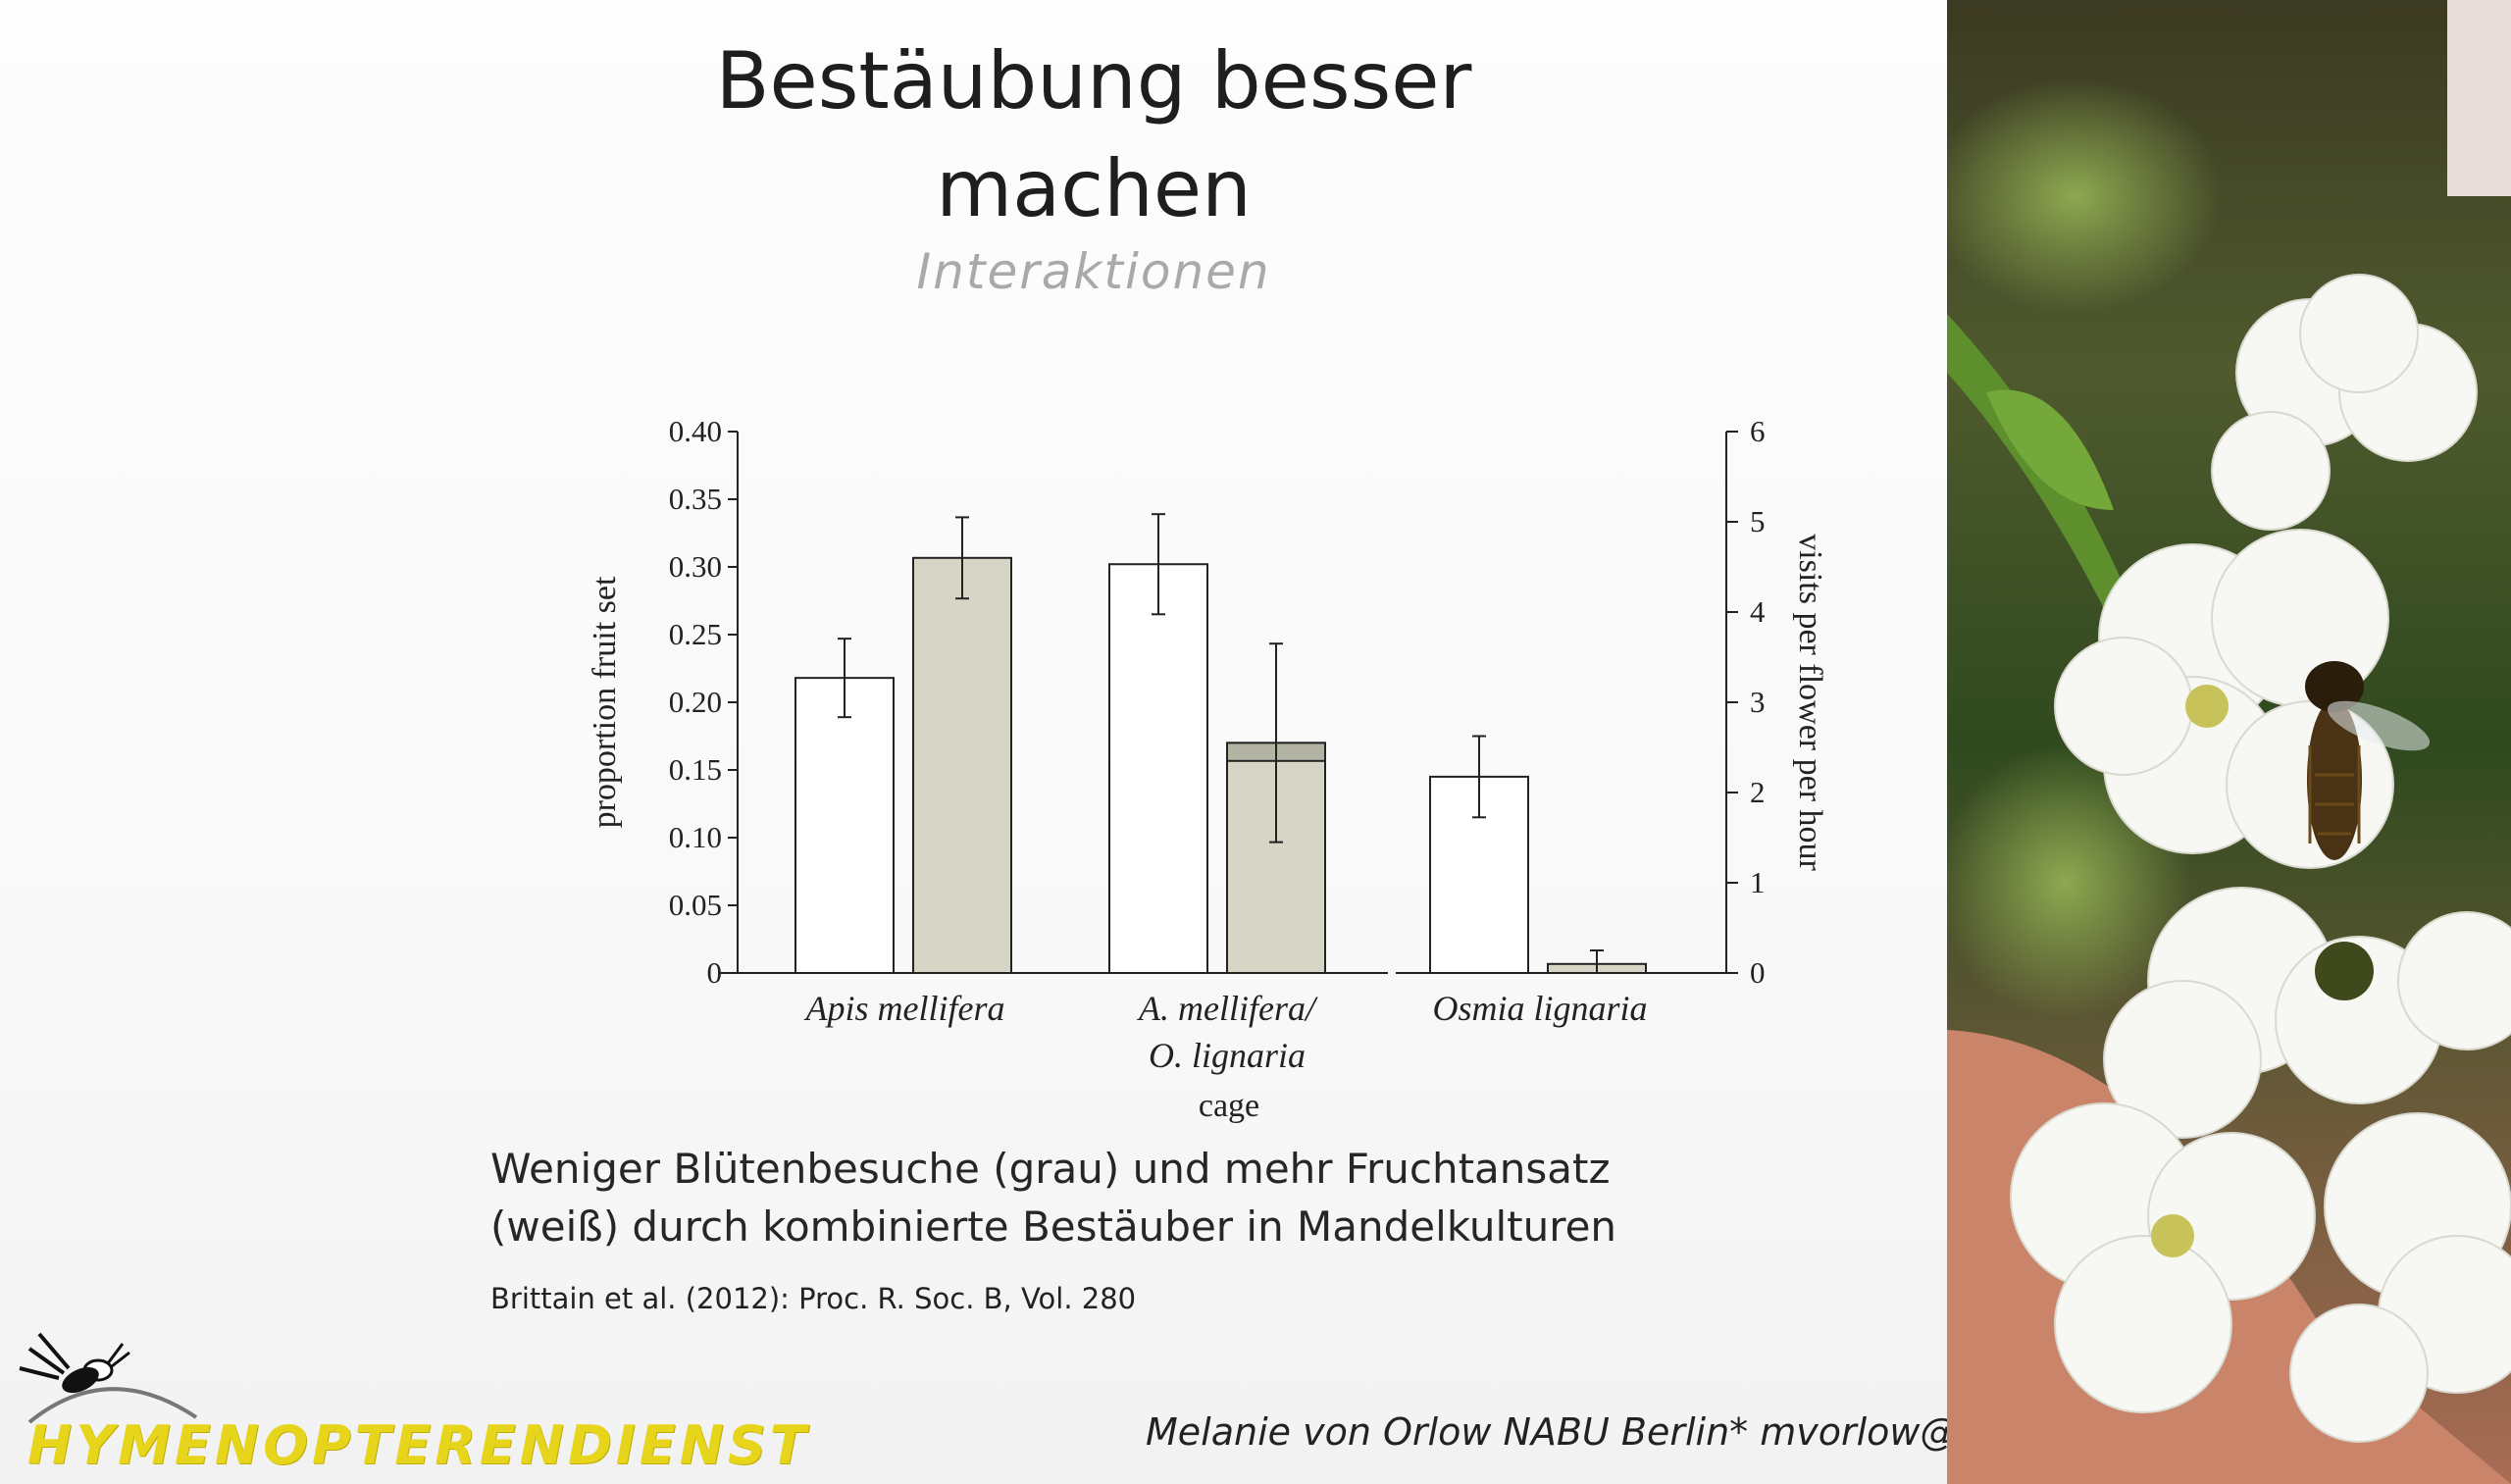 The width and height of the screenshot is (2511, 1484). Describe the element at coordinates (108, 1378) in the screenshot. I see `bee-logo-icon` at that location.